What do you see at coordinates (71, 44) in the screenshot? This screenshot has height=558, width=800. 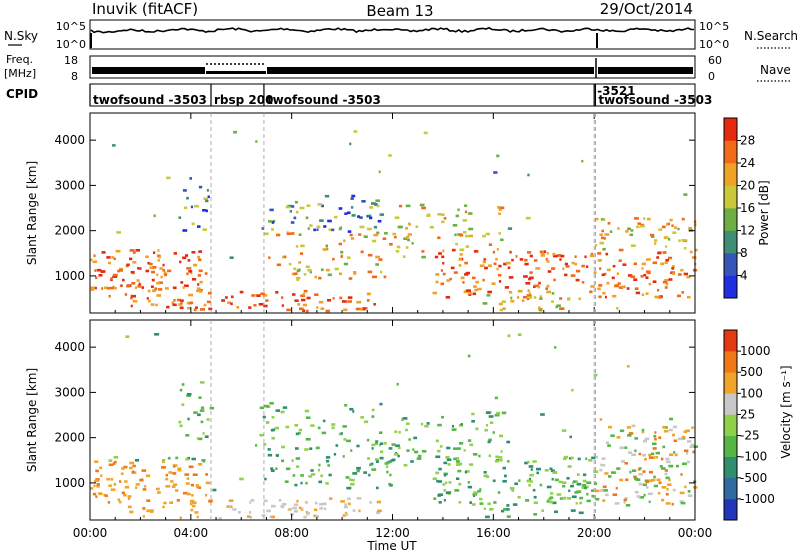 I see `nsky-tick-bottom: 10^0` at bounding box center [71, 44].